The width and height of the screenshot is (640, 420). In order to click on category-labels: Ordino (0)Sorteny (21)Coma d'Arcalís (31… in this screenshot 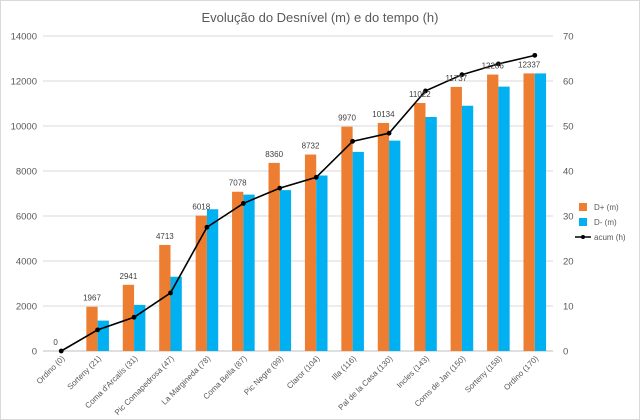, I will do `click(288, 385)`.